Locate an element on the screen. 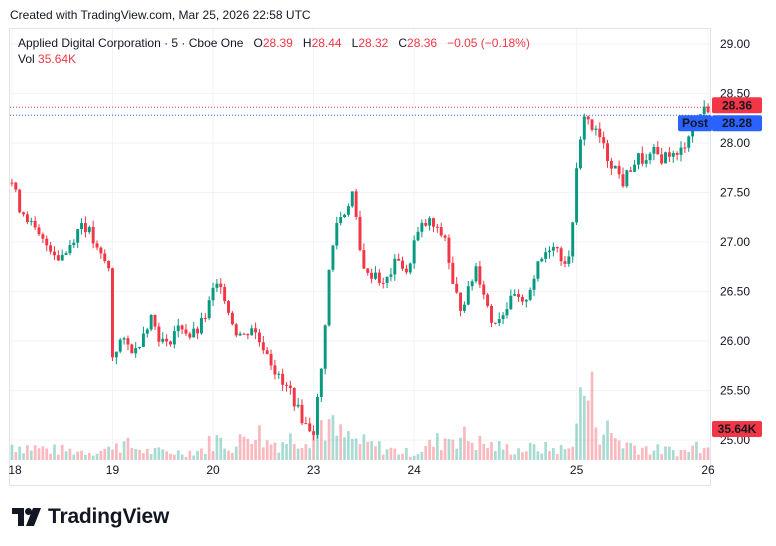 The image size is (776, 546). volume-axis-label-bg is located at coordinates (737, 429).